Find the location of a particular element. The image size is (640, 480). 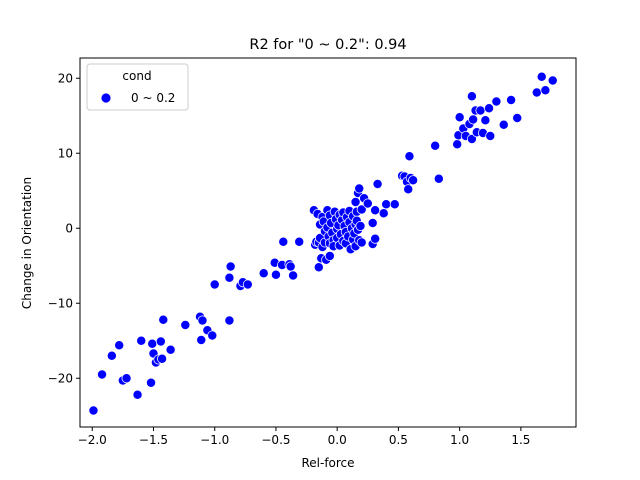

x-tick-label: 0.0 is located at coordinates (337, 440).